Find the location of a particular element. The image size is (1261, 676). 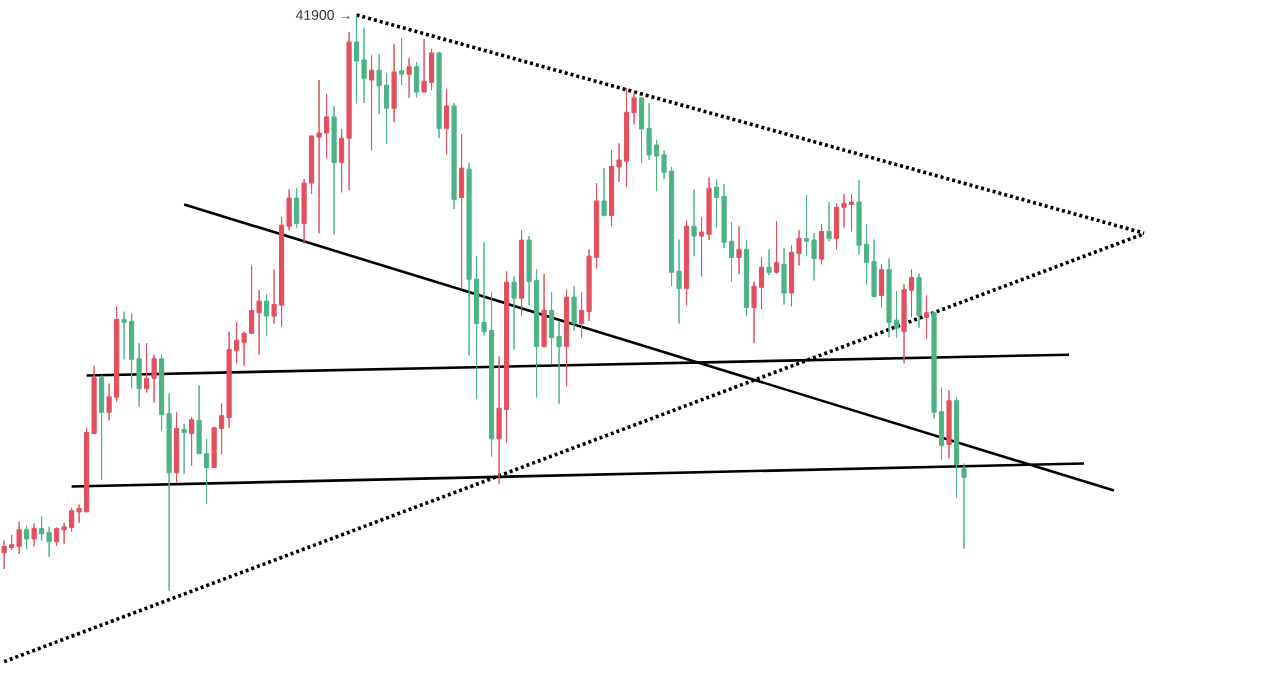

annotation: 41900 → is located at coordinates (322, 15).